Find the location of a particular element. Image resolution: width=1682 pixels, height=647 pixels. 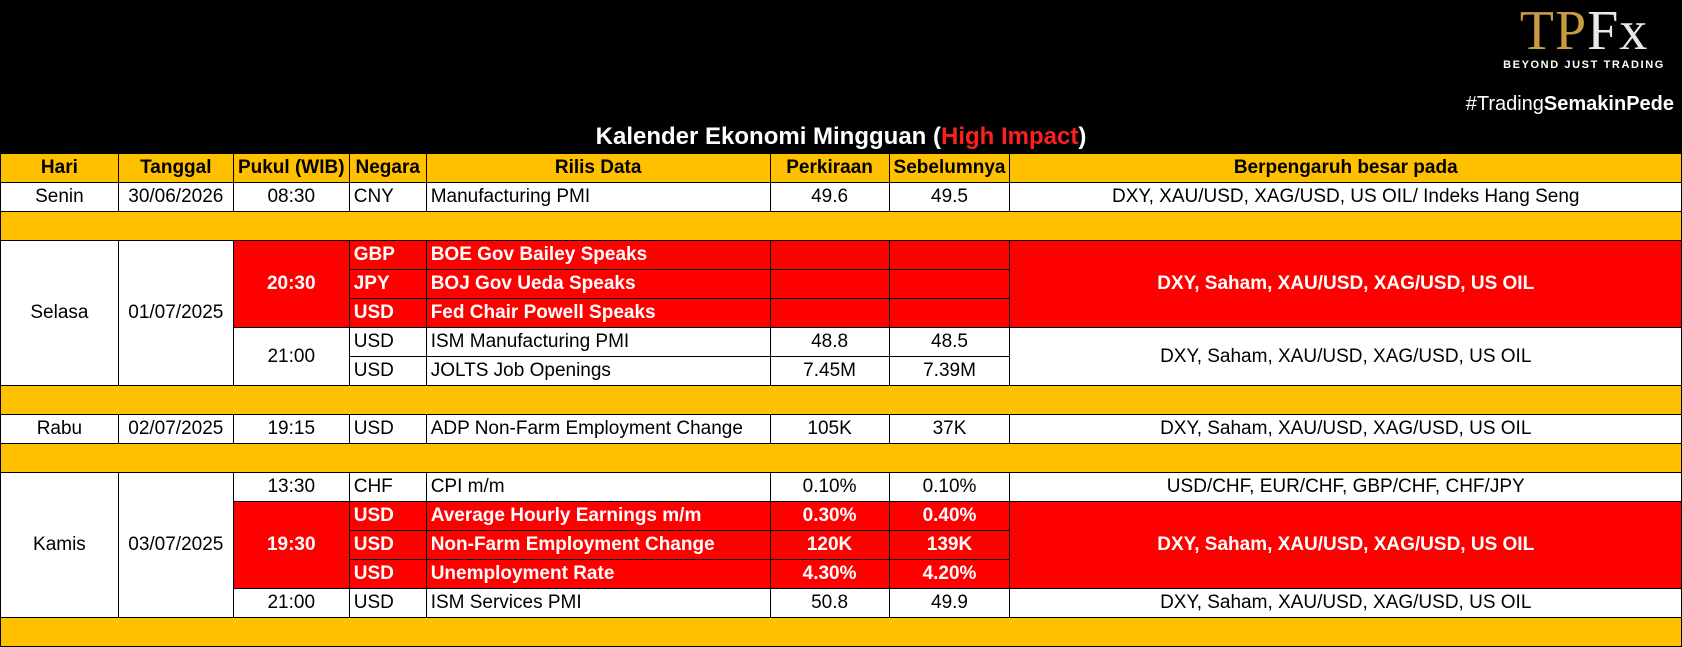

table-row: JPY BOJ Gov Ueda Speaks is located at coordinates (841, 284).